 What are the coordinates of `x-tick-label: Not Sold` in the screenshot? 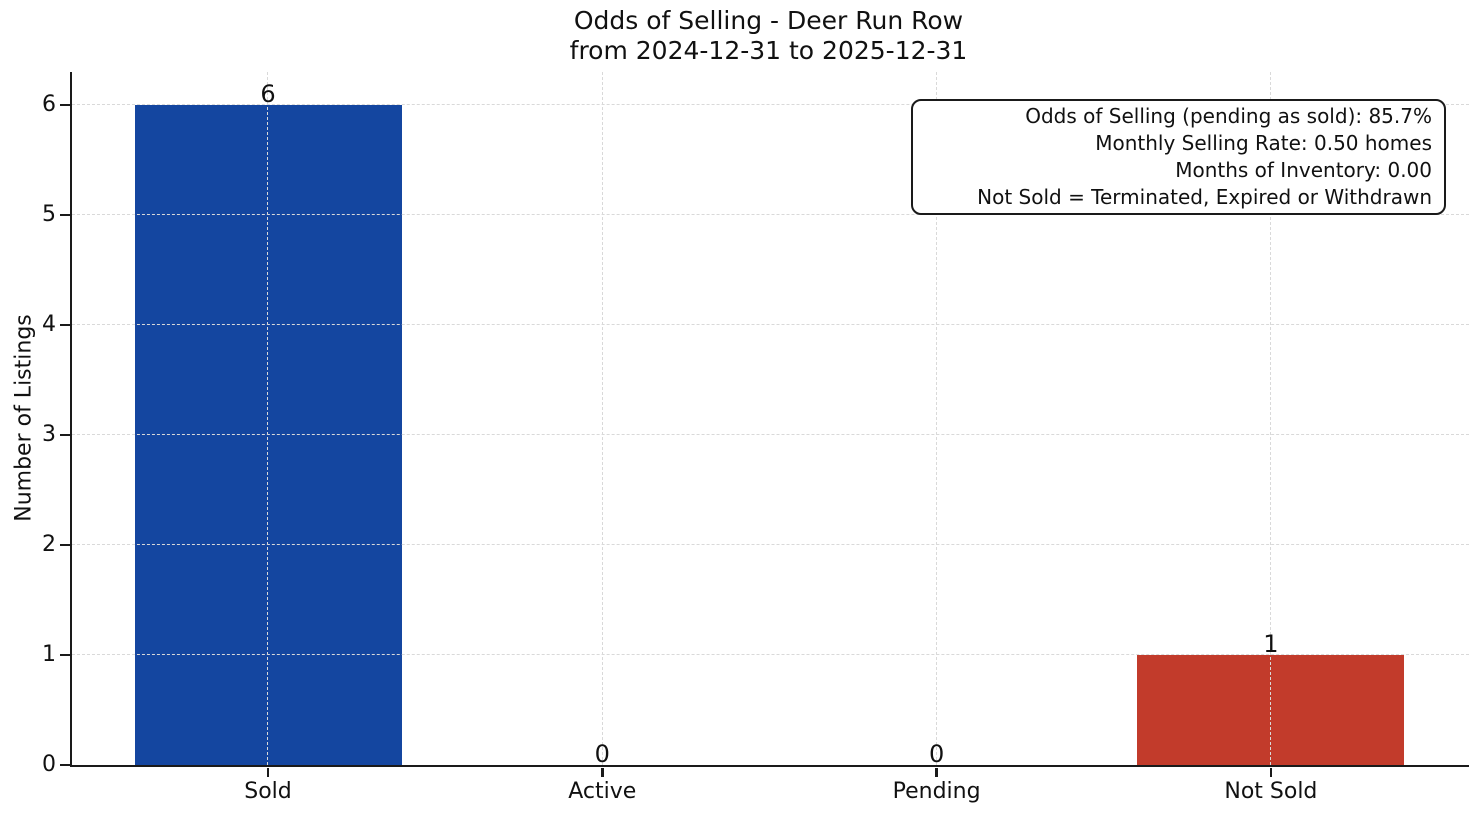 It's located at (1271, 791).